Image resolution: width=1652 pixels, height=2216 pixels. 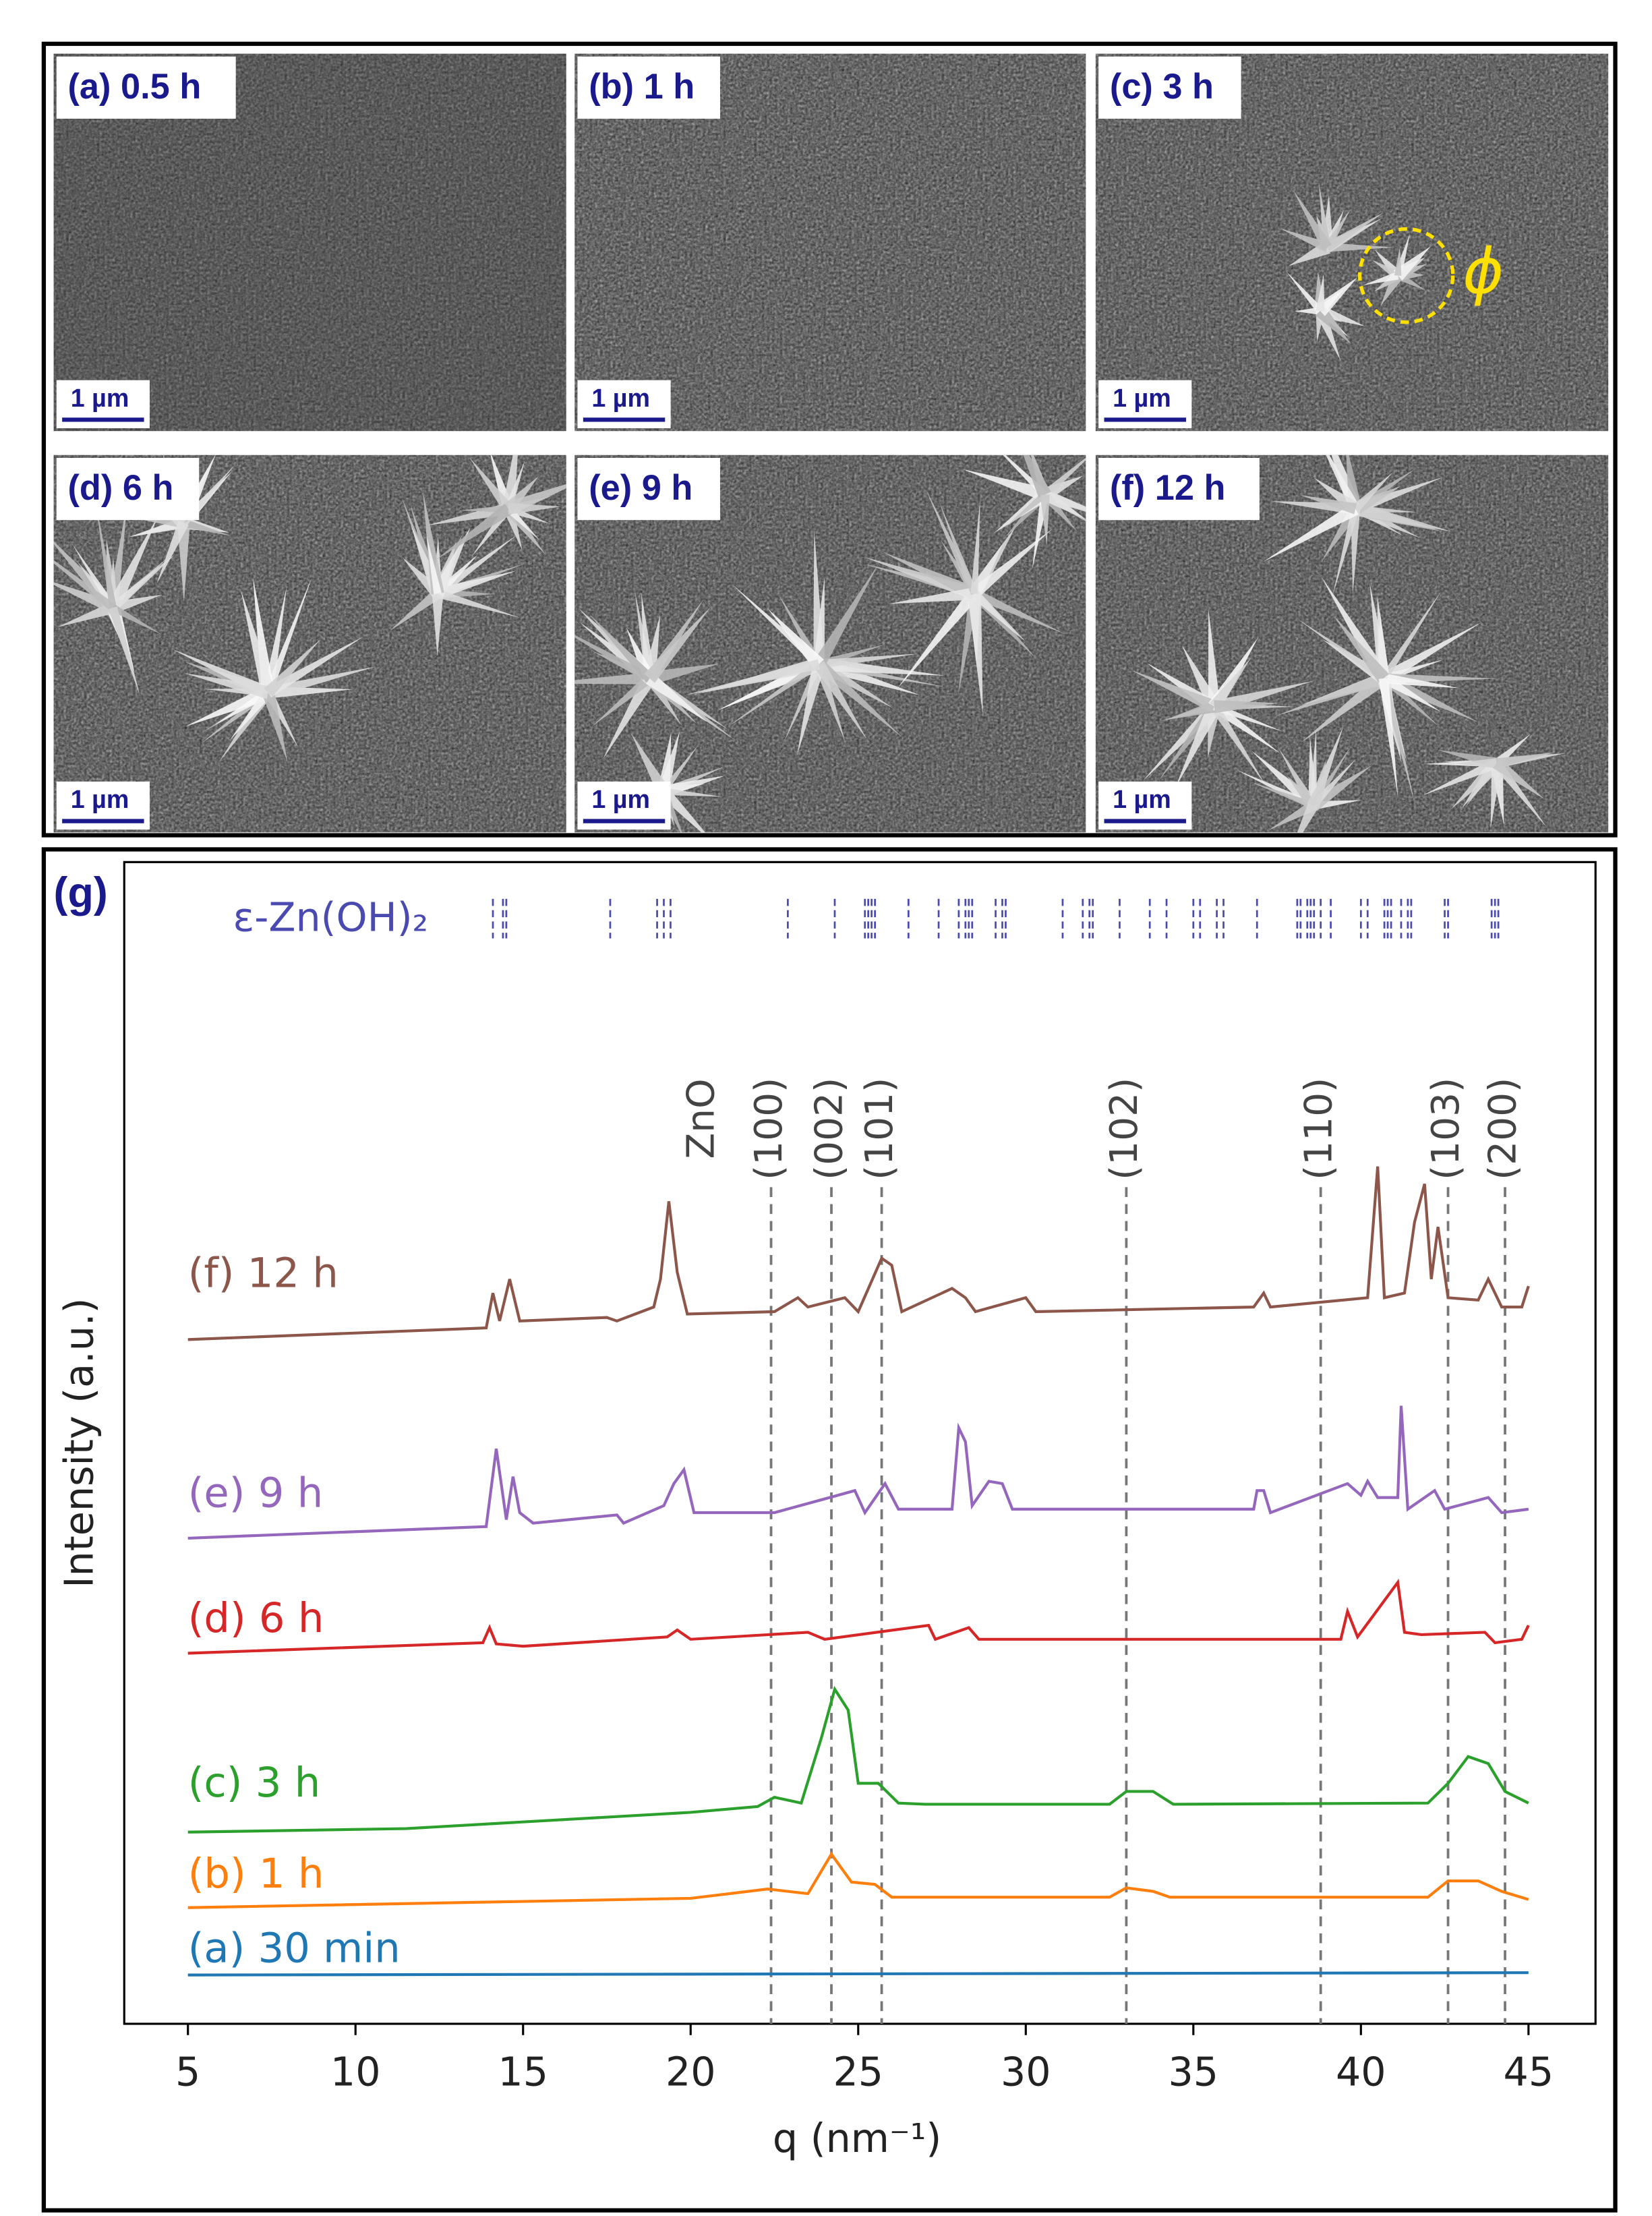 What do you see at coordinates (830, 242) in the screenshot?
I see `sem-image: (b) 1 h 1 µm` at bounding box center [830, 242].